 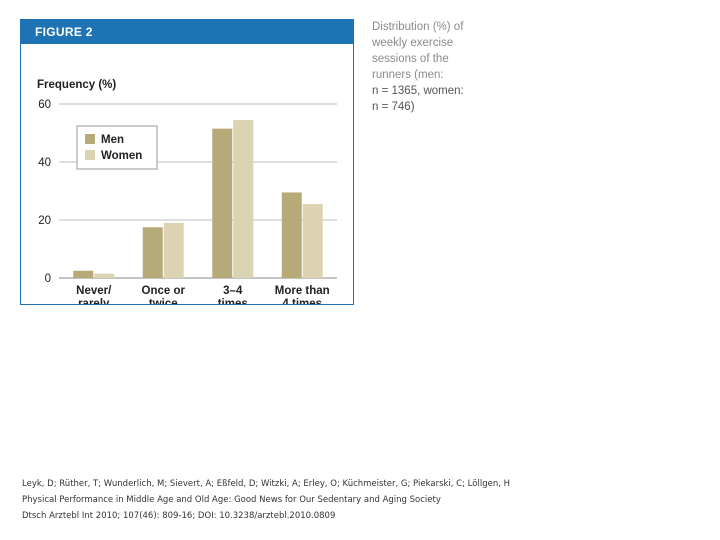 I want to click on x-tick-label: 3–4, so click(x=233, y=291).